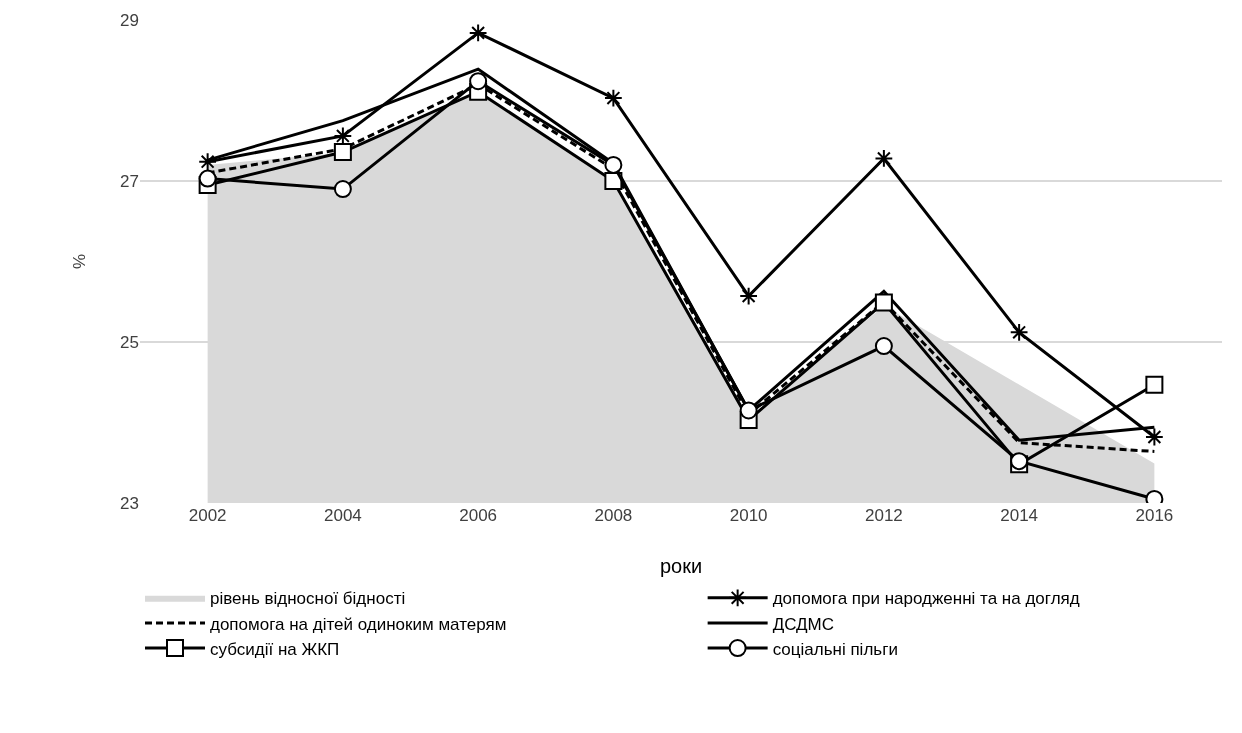  Describe the element at coordinates (926, 599) in the screenshot. I see `legend-label: допомога при народженні та на догляд` at that location.